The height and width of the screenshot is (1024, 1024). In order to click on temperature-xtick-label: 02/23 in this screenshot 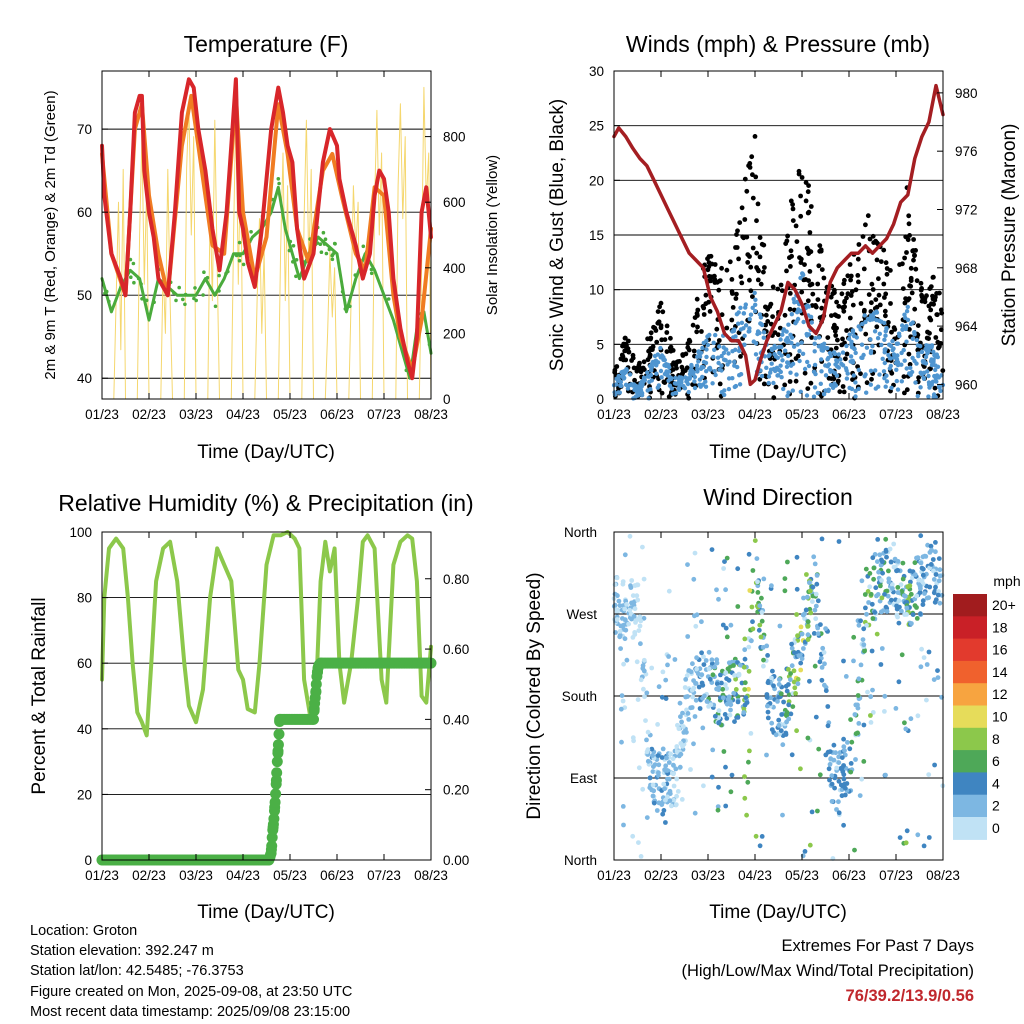, I will do `click(149, 414)`.